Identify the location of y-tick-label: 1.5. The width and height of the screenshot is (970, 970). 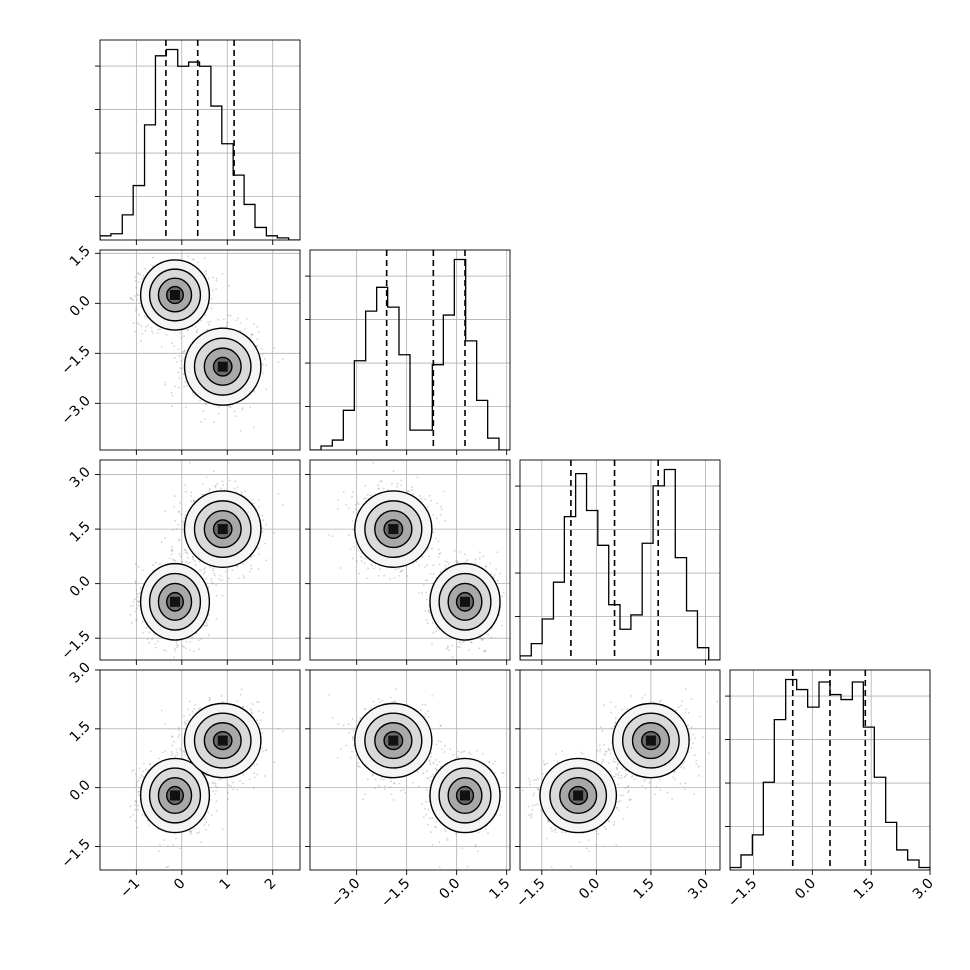
(80, 532).